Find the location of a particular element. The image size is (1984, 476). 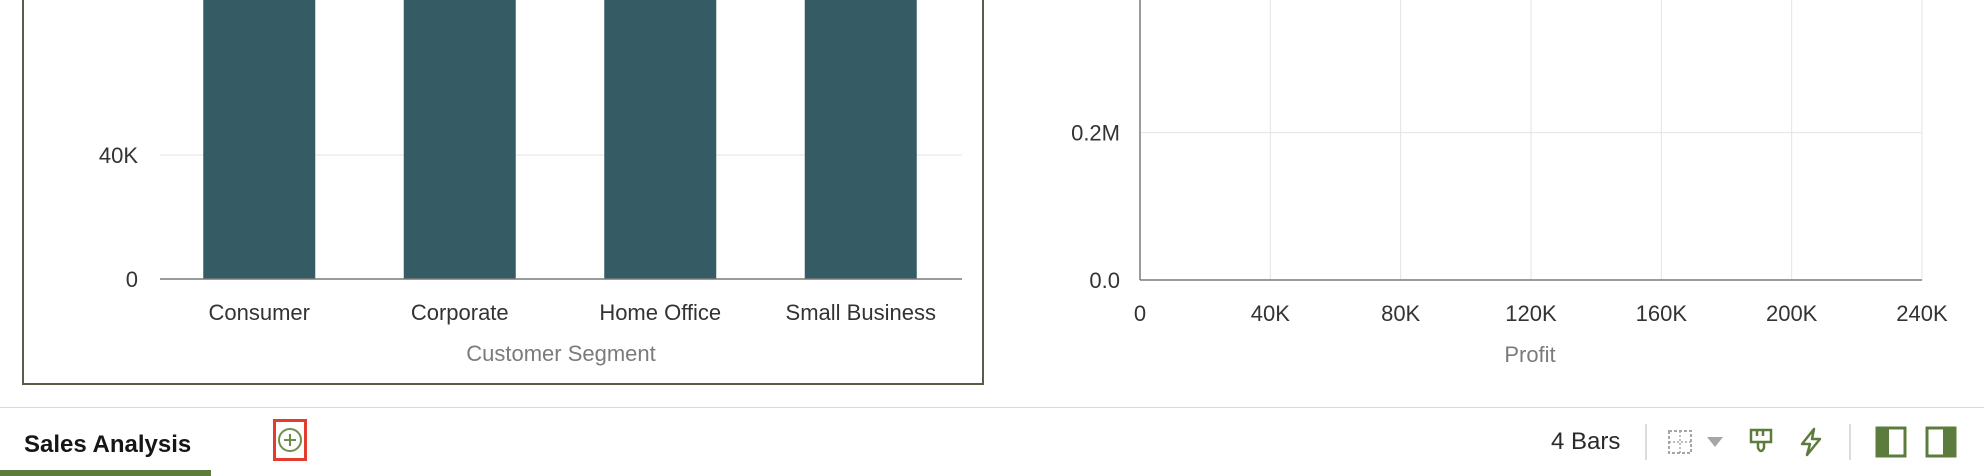

grid-toggle-button is located at coordinates (1680, 442).